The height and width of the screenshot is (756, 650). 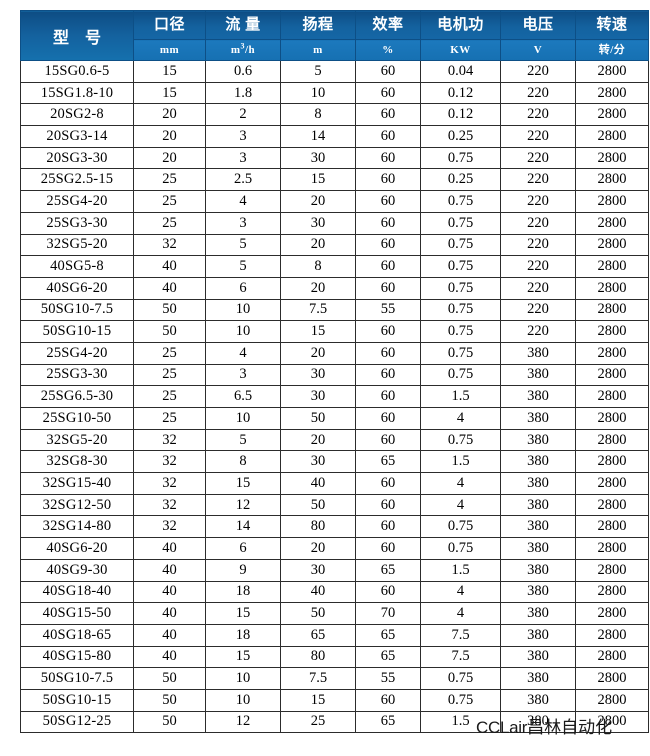 I want to click on cell-model: 40SG15-50, so click(x=77, y=613).